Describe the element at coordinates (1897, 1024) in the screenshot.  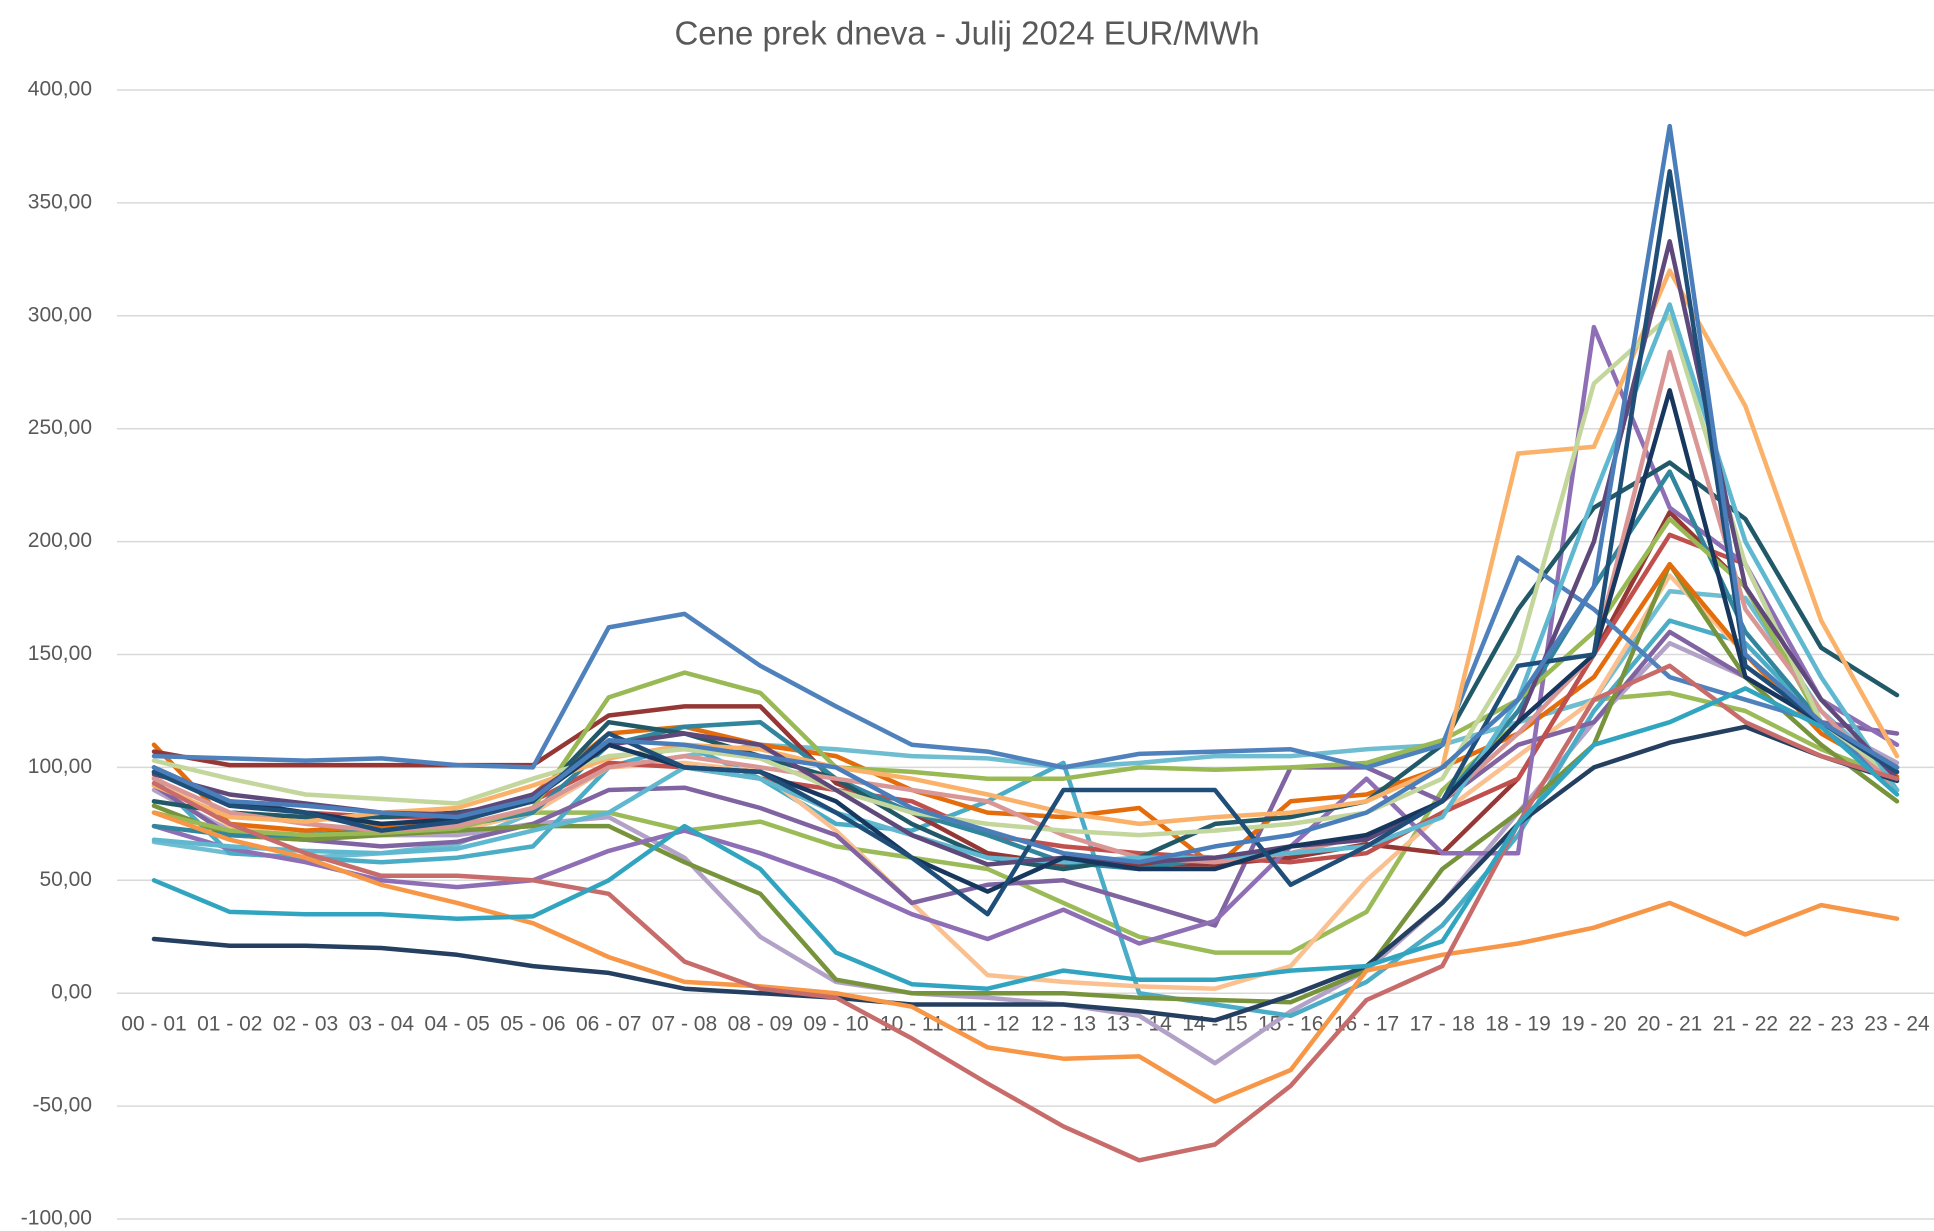
I see `x-tick-label: 23 - 24` at that location.